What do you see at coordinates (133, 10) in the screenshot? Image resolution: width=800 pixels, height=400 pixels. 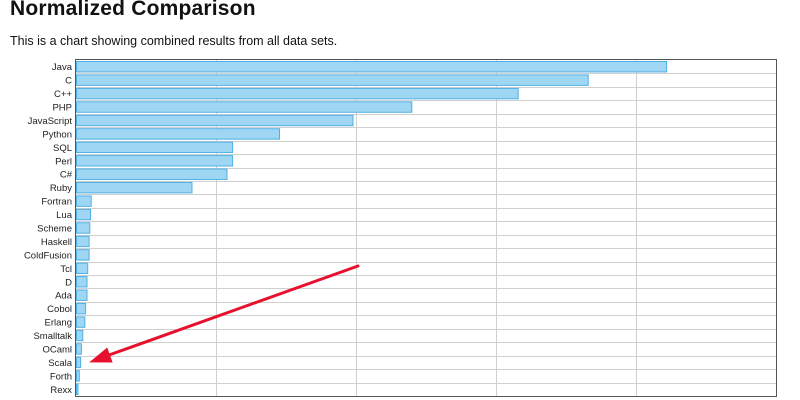 I see `page-title: Normalized Comparison` at bounding box center [133, 10].